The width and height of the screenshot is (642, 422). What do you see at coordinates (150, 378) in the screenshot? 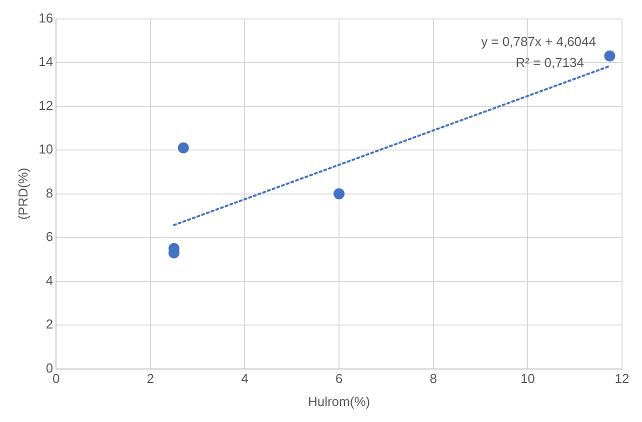
I see `x-tick-label: 2` at bounding box center [150, 378].